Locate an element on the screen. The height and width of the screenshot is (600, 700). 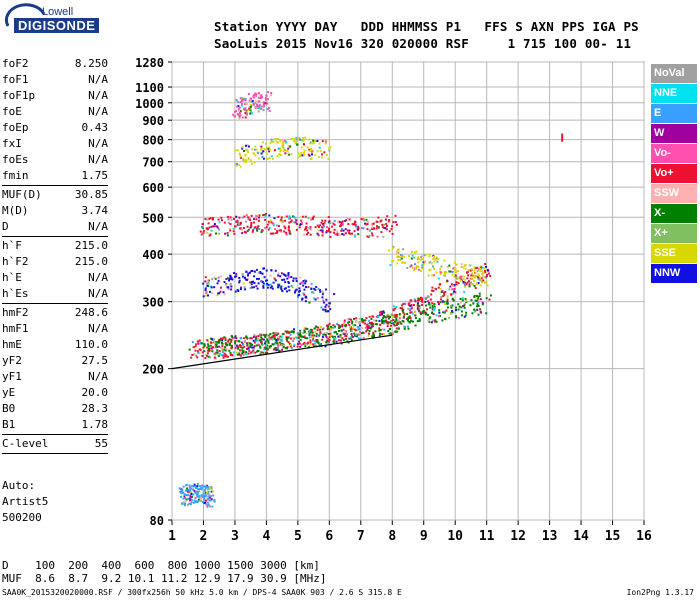
param-value: 27.5 is located at coordinates (95, 360).